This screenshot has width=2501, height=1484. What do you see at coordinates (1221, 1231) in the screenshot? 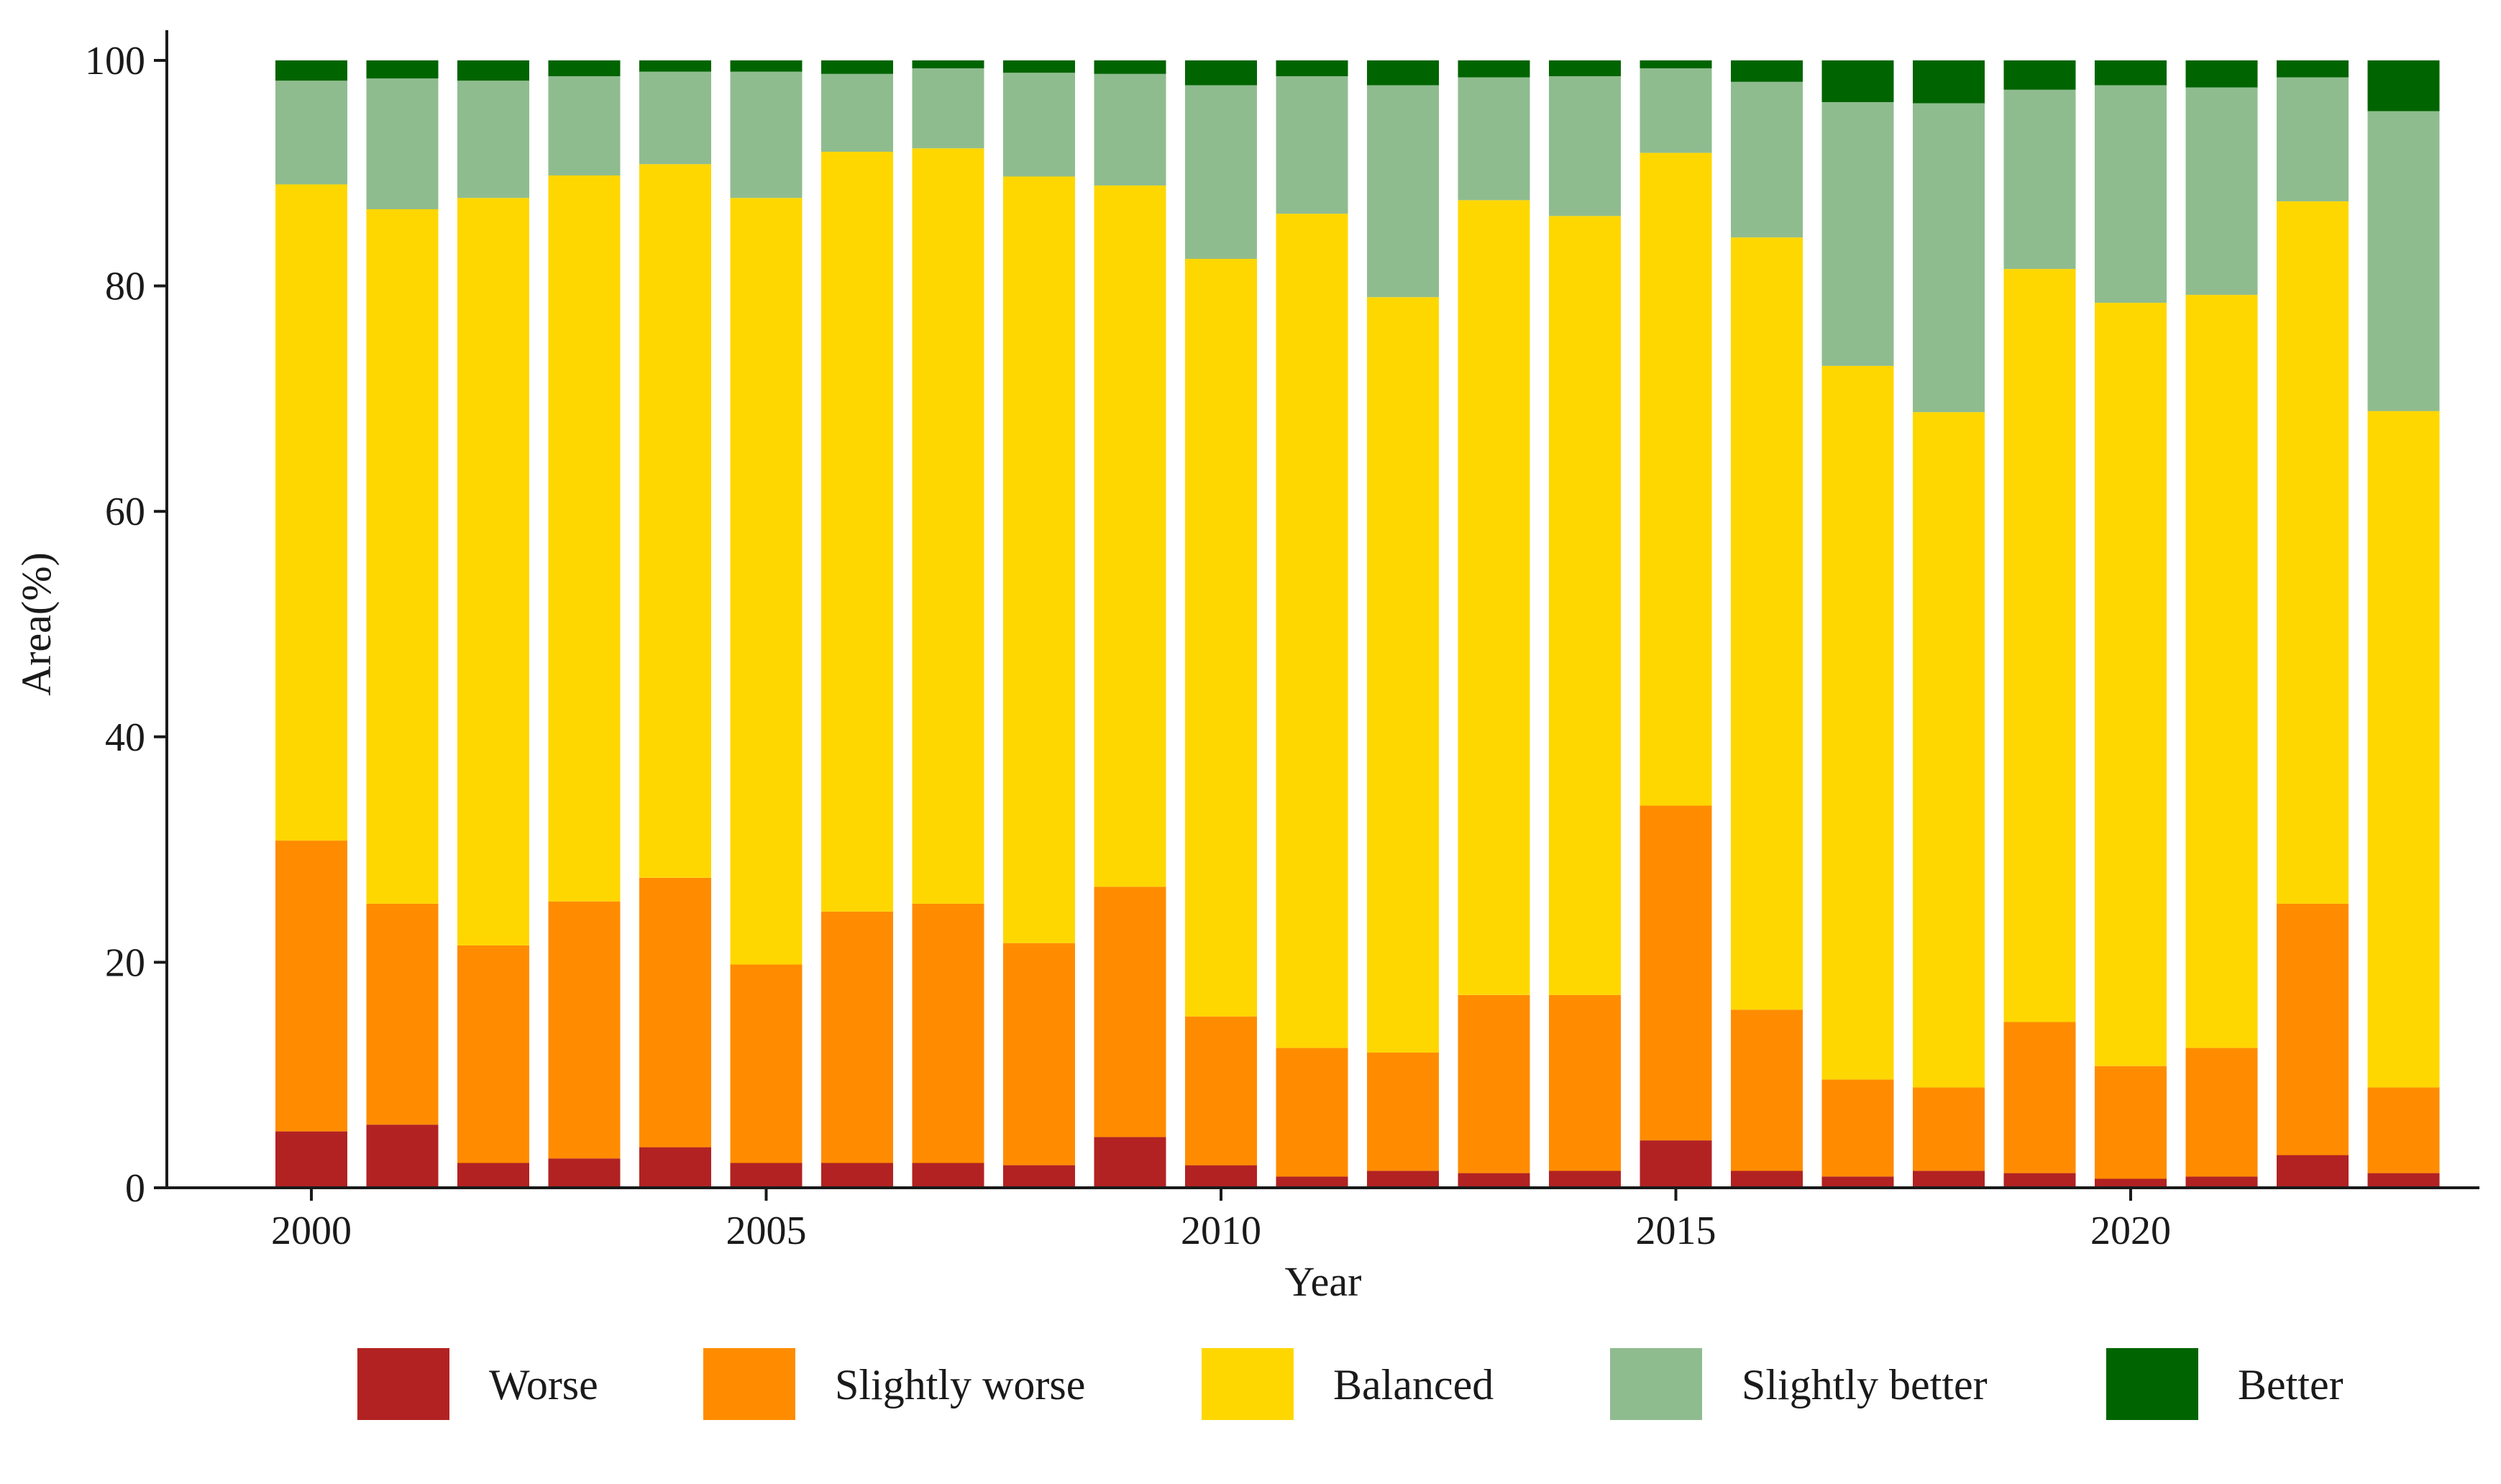
I see `x-tick-label: 2010` at bounding box center [1221, 1231].